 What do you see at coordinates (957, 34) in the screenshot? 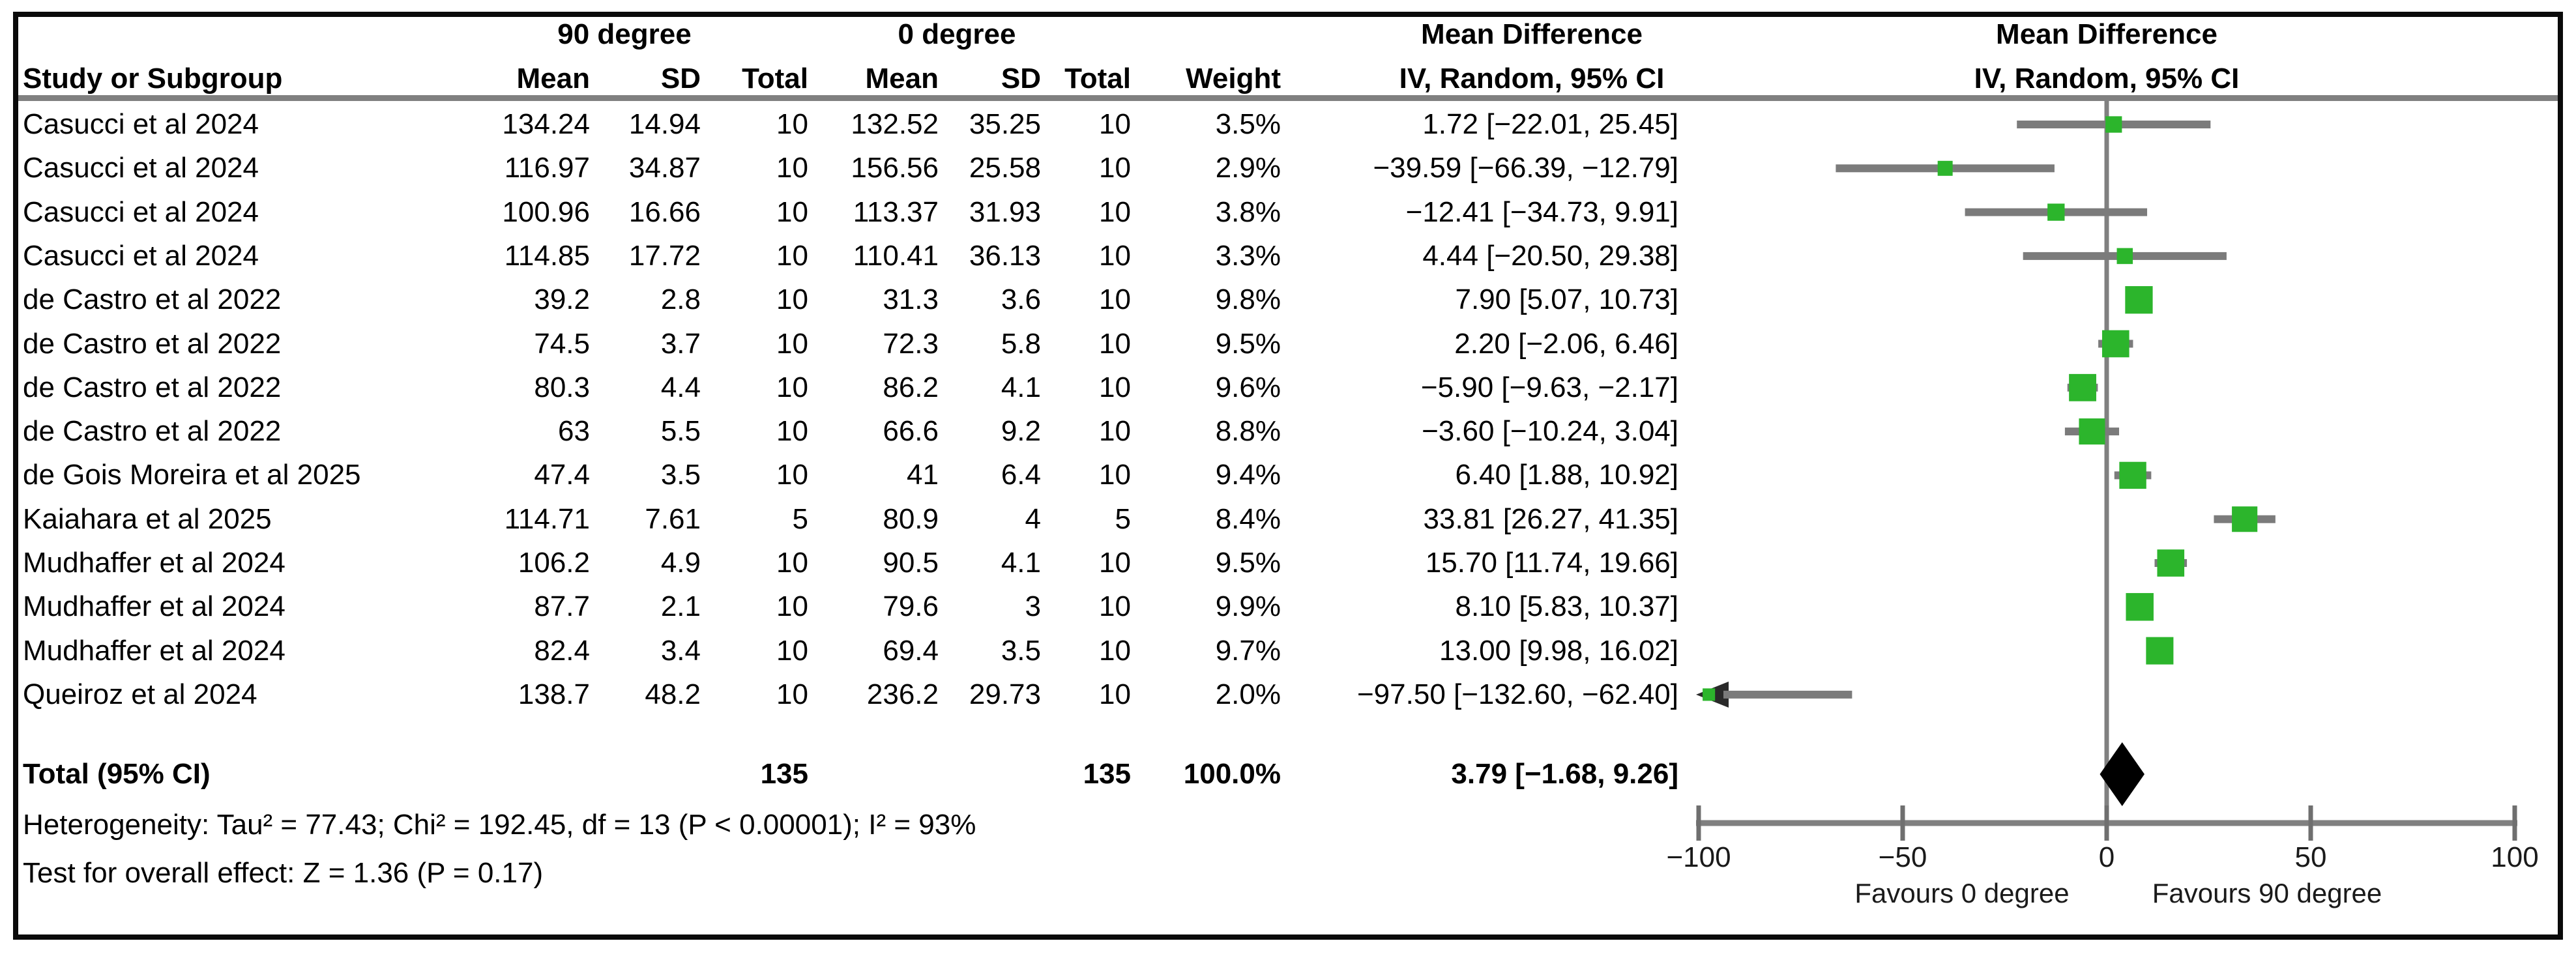
I see `group2-header: 0 degree` at bounding box center [957, 34].